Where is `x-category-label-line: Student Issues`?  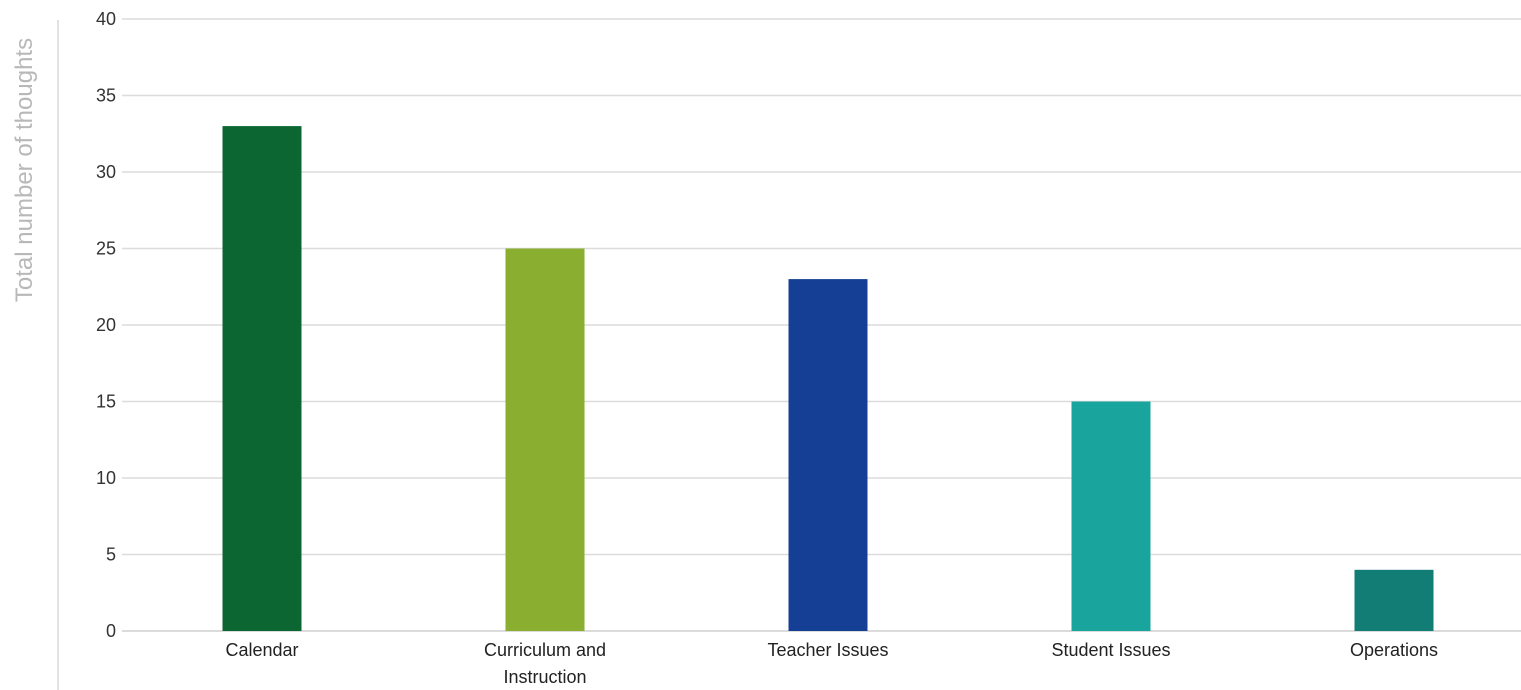
x-category-label-line: Student Issues is located at coordinates (1110, 650).